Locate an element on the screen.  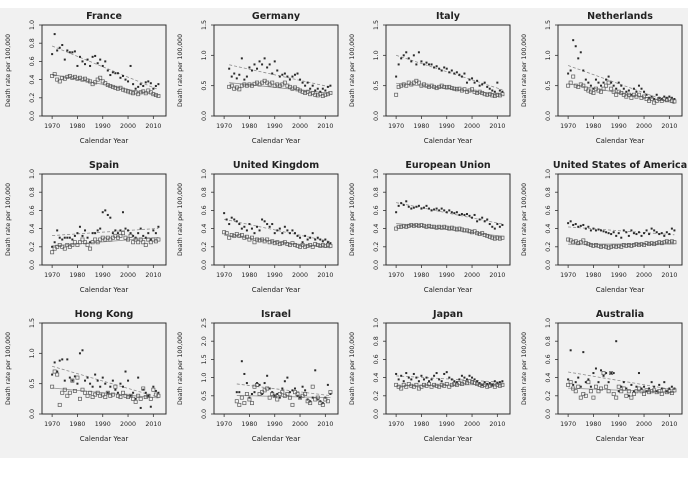
plot-box is located at coordinates (620, 368).